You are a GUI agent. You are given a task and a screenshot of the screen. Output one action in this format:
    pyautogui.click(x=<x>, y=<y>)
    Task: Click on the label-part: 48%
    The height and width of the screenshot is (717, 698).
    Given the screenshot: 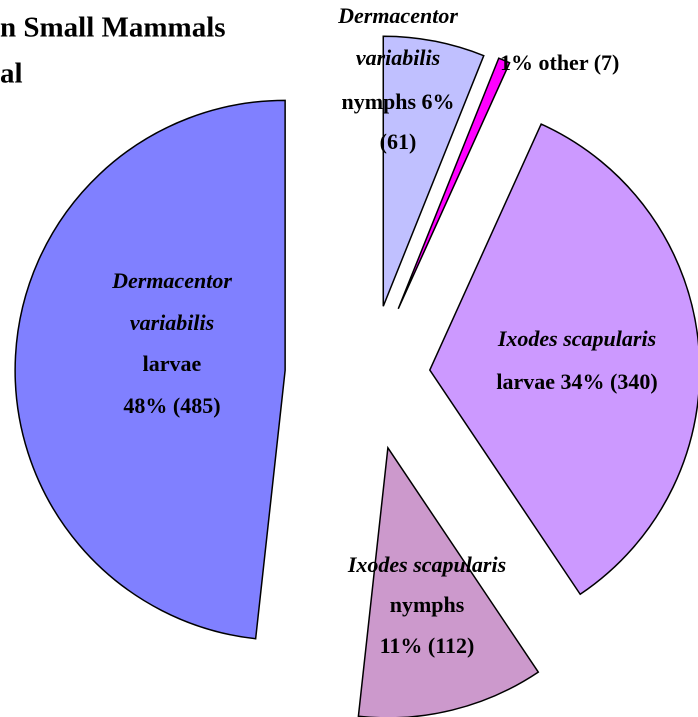 What is the action you would take?
    pyautogui.click(x=145, y=405)
    